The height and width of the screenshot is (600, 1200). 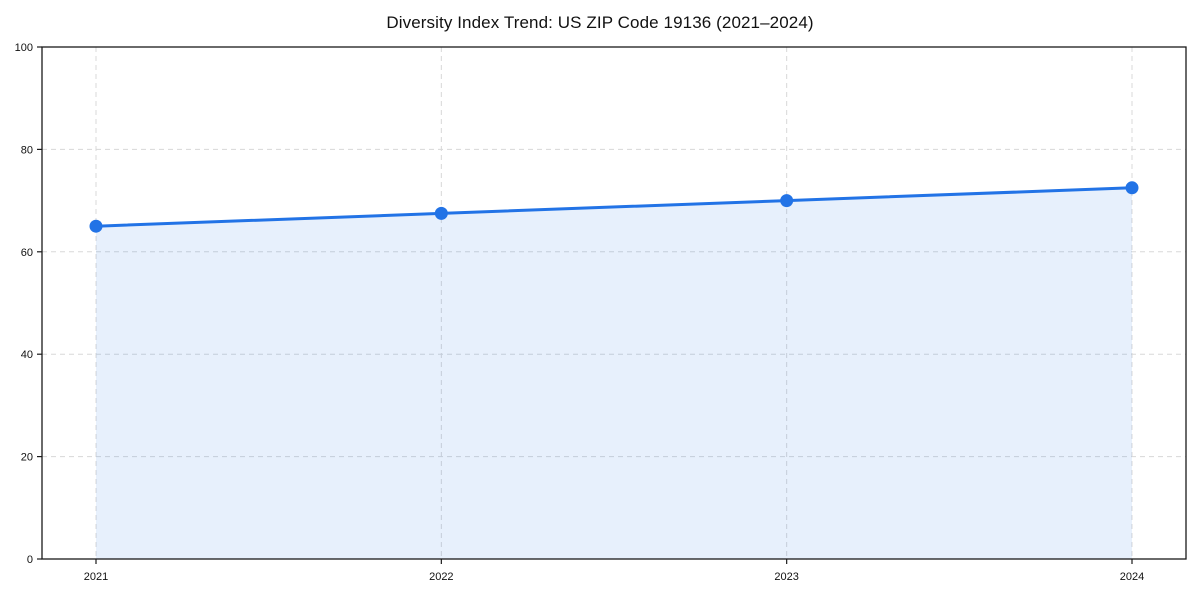 What do you see at coordinates (614, 207) in the screenshot?
I see `trend-line` at bounding box center [614, 207].